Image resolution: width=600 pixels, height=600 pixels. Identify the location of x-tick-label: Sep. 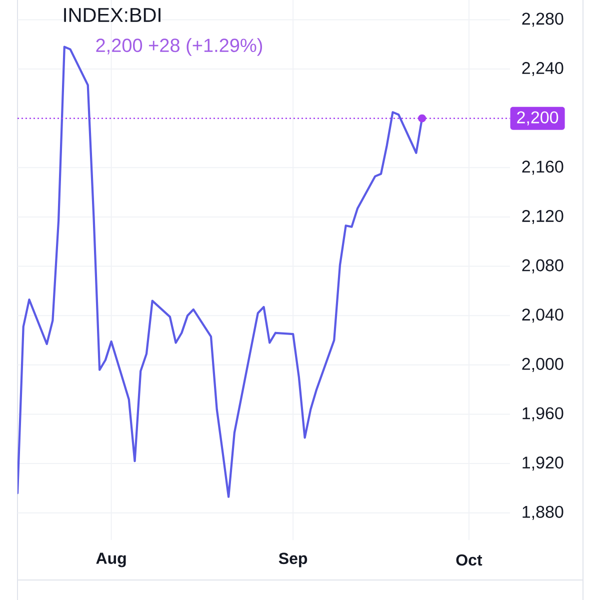
(293, 560).